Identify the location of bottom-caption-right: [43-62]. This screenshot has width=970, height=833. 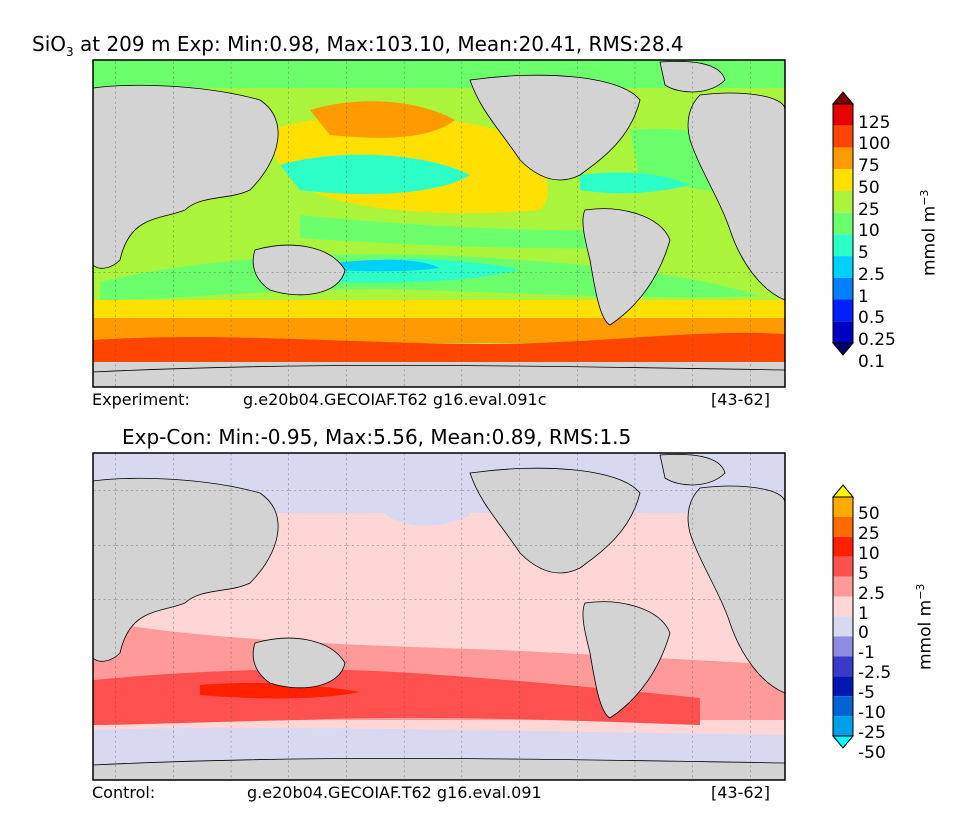
(740, 792).